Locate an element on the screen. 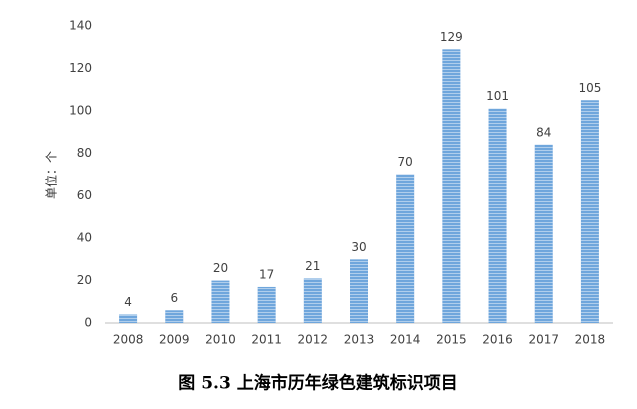 The width and height of the screenshot is (637, 409). value-label: 20 is located at coordinates (220, 268).